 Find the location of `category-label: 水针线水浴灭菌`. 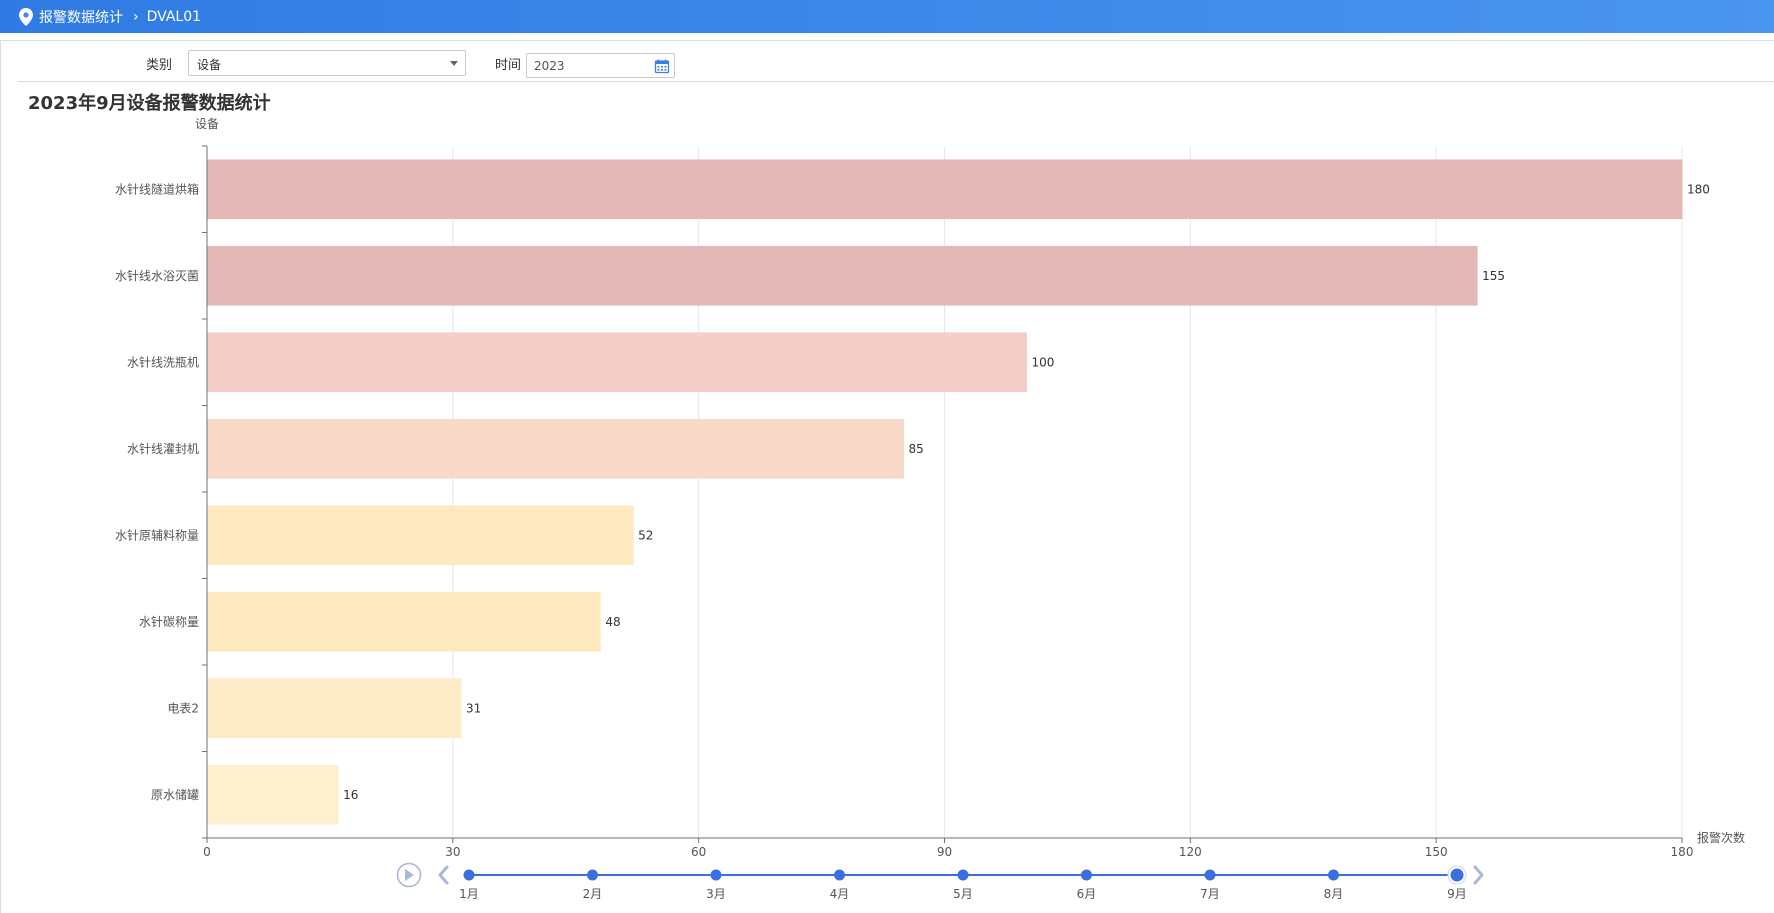

category-label: 水针线水浴灭菌 is located at coordinates (157, 275).